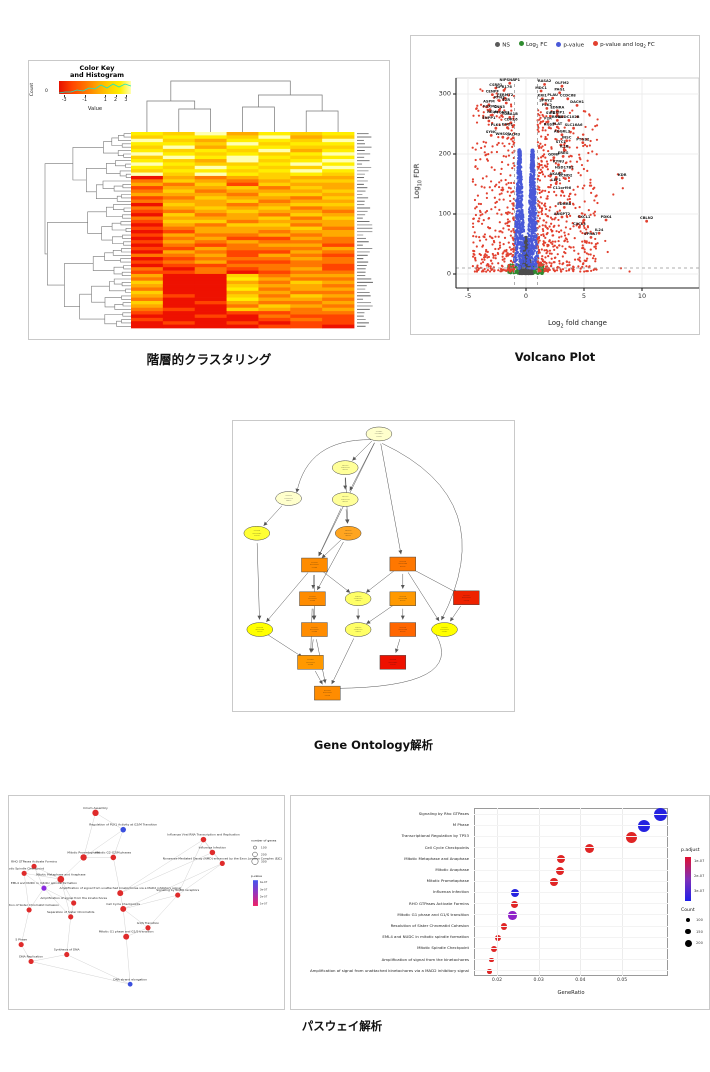 This screenshot has width=710, height=1072. I want to click on dotplot-padjust-legend-title: p.adjust, so click(690, 850).